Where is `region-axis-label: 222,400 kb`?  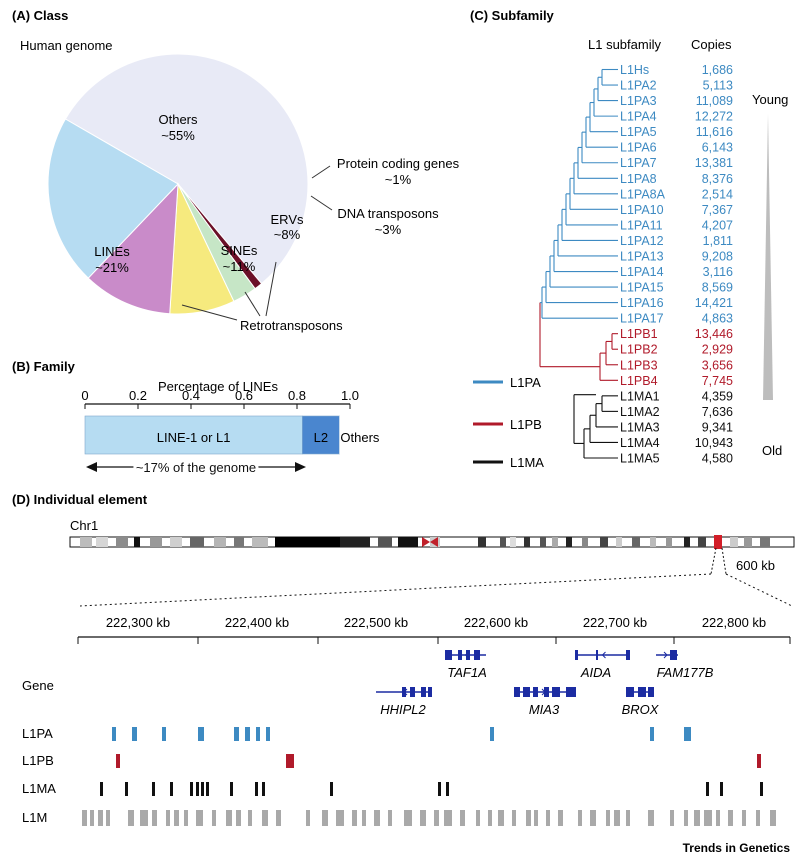 region-axis-label: 222,400 kb is located at coordinates (257, 622).